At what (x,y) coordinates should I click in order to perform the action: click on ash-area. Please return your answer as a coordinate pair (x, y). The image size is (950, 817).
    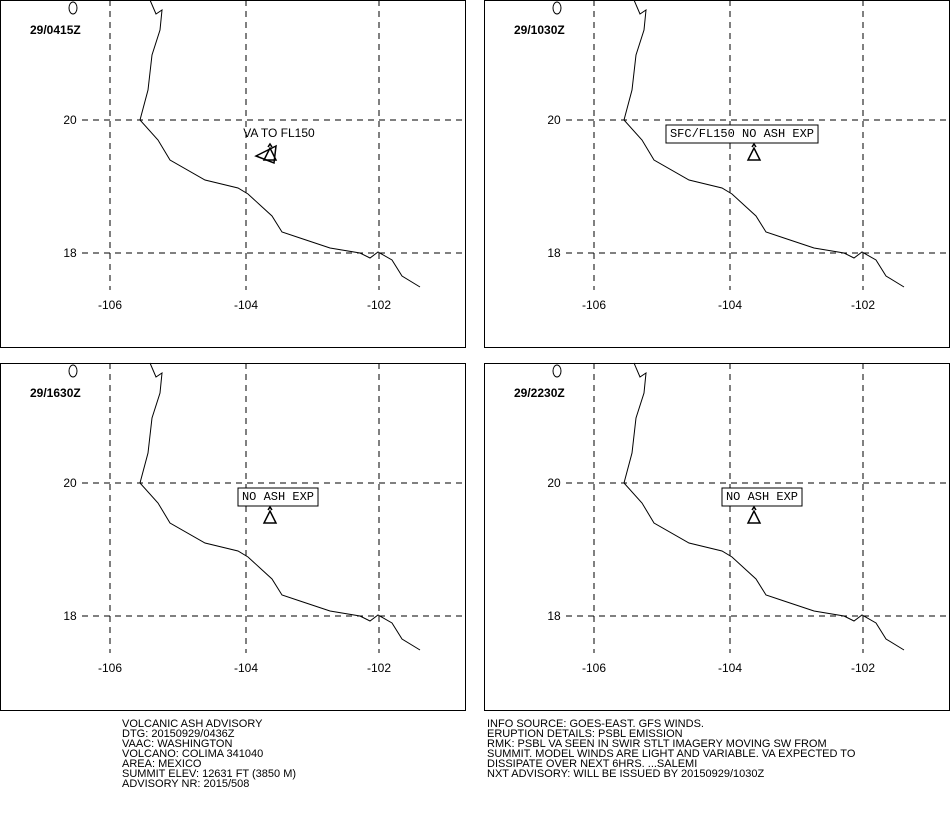
    Looking at the image, I should click on (265, 154).